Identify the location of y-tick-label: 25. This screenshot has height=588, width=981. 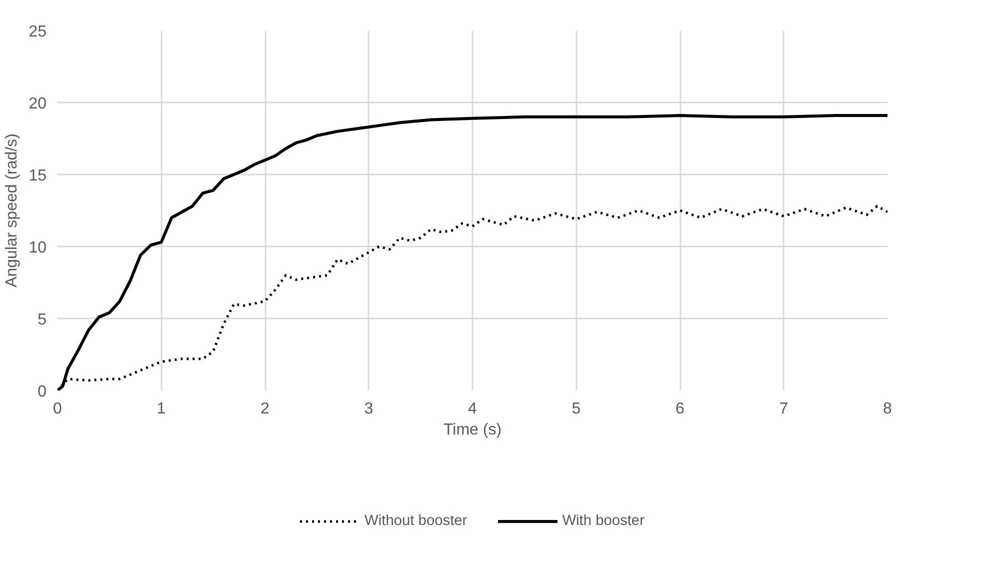
(37, 32).